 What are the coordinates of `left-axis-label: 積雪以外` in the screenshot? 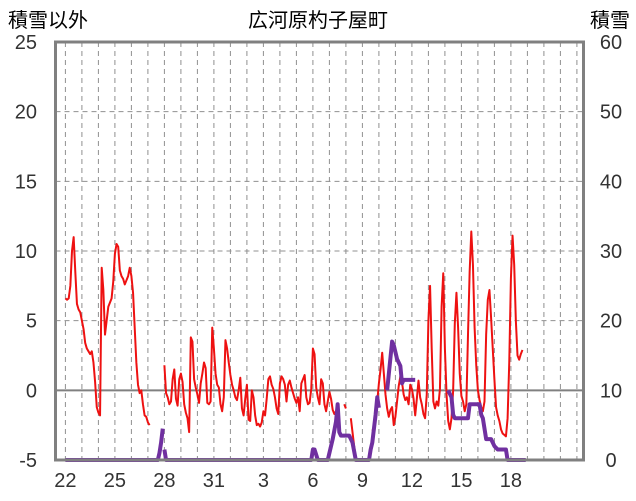 It's located at (48, 20).